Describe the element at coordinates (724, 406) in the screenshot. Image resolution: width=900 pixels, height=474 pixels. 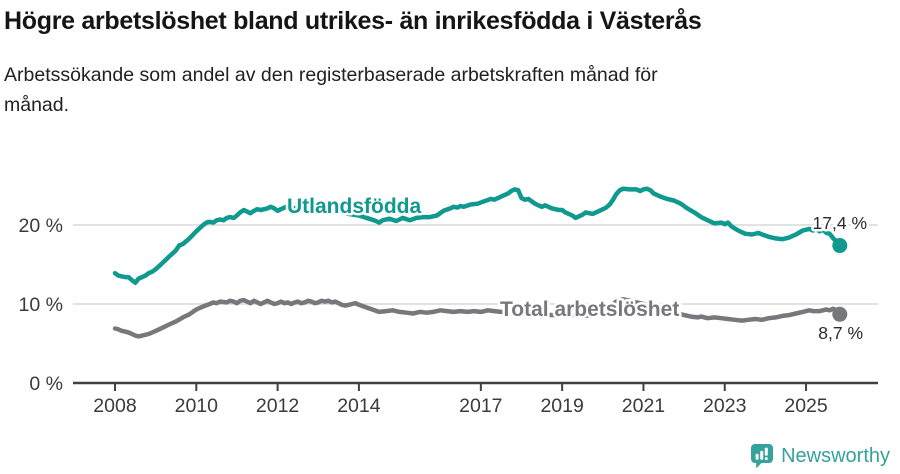
I see `x-tick-label: 2023` at that location.